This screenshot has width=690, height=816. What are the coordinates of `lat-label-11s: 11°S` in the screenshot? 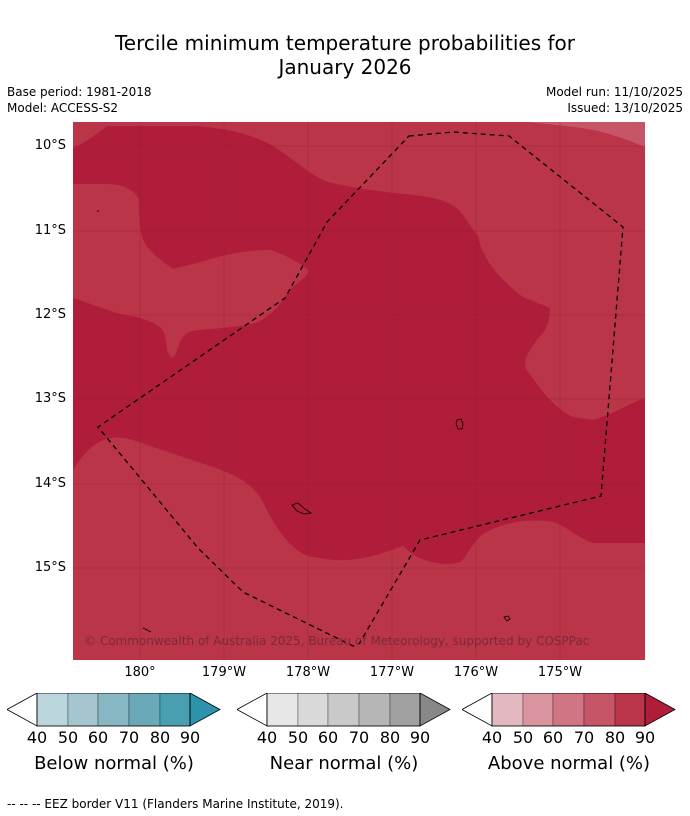 It's located at (50, 230).